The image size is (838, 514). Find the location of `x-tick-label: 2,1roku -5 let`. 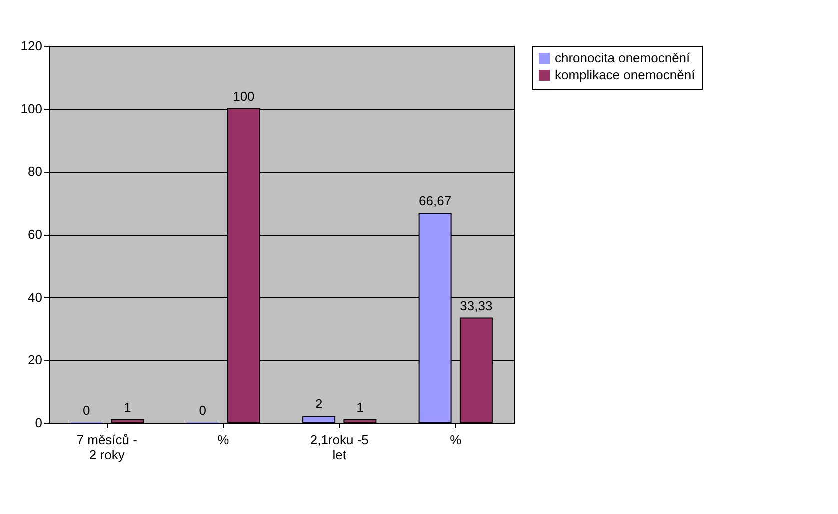

x-tick-label: 2,1roku -5 let is located at coordinates (339, 447).